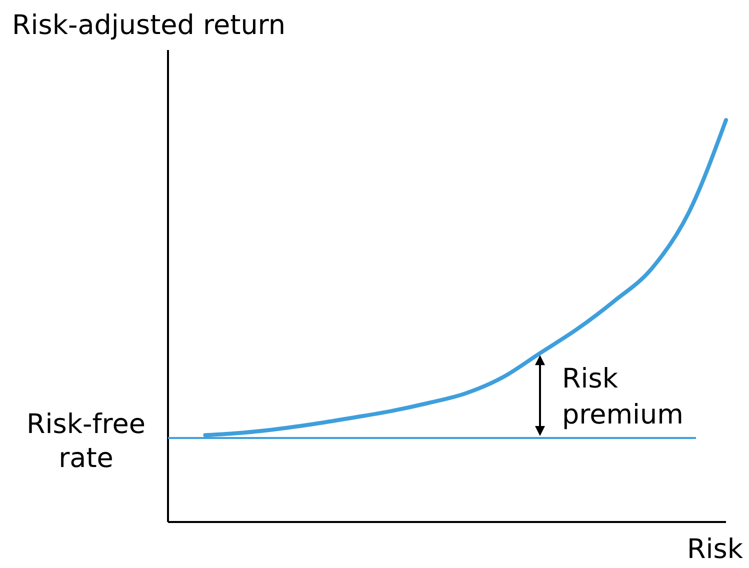 The height and width of the screenshot is (568, 749). I want to click on annotation: Risk premium, so click(623, 397).